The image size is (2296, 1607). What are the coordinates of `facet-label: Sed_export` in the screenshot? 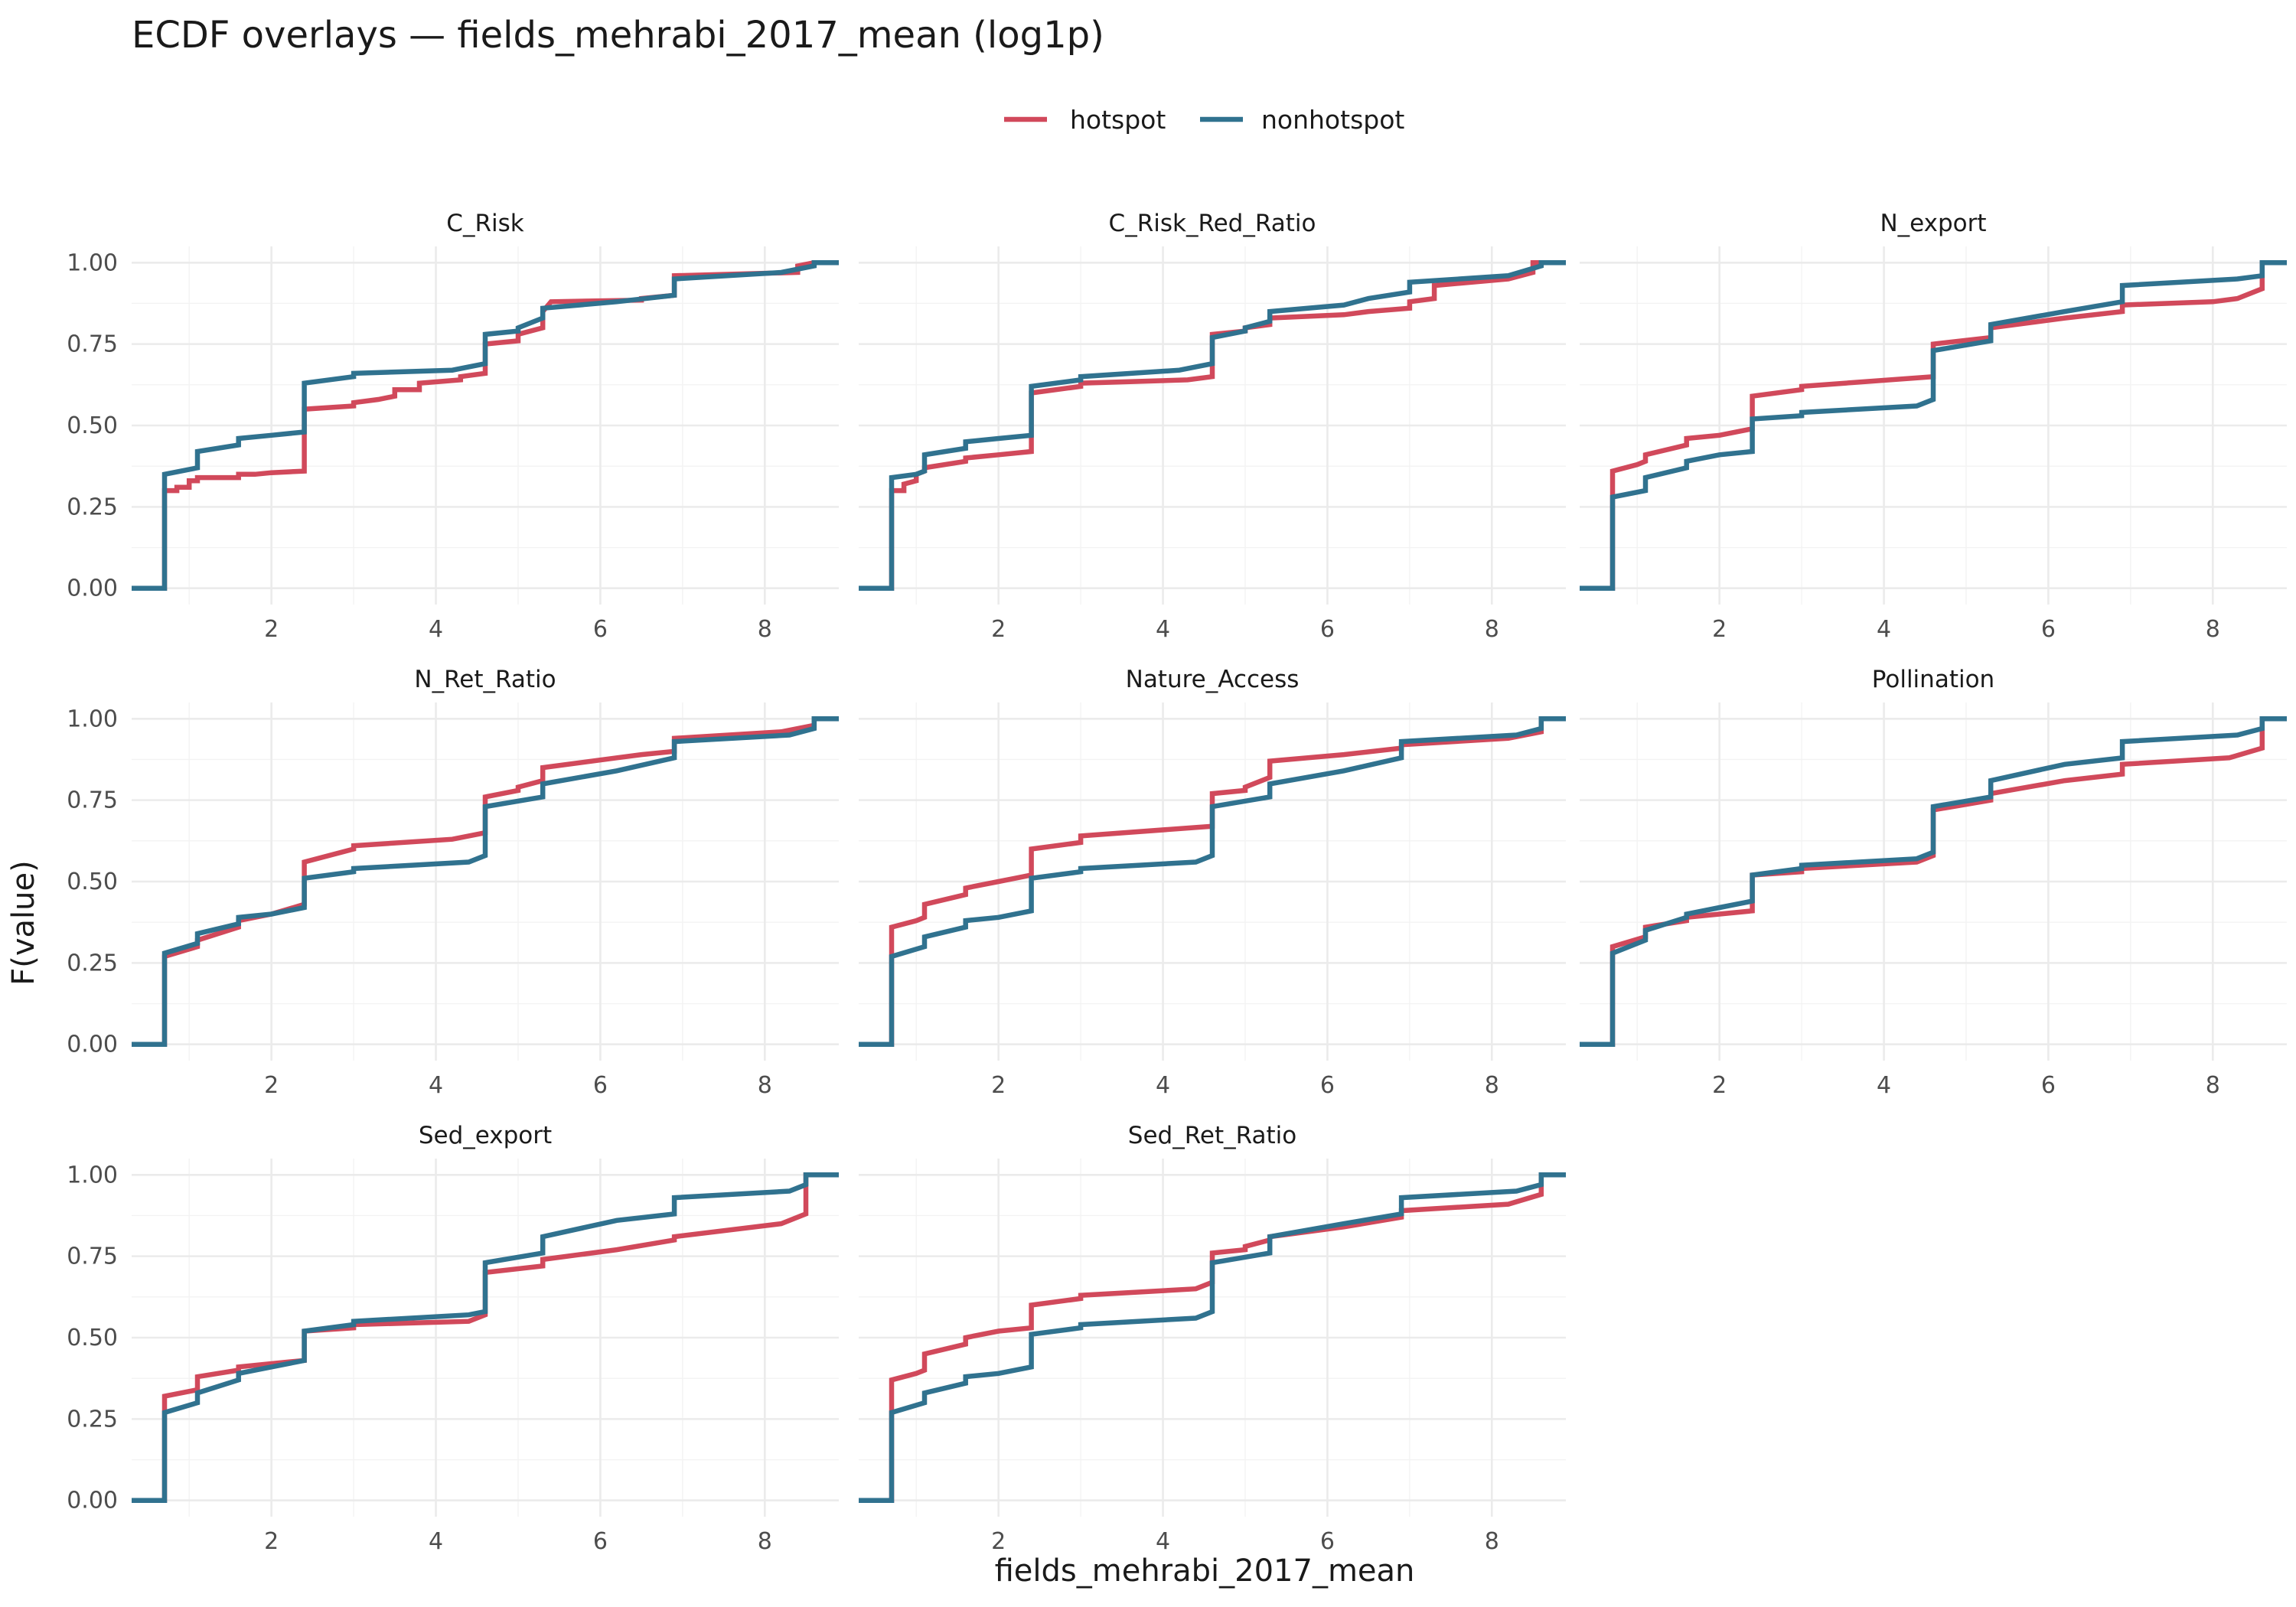 It's located at (485, 1135).